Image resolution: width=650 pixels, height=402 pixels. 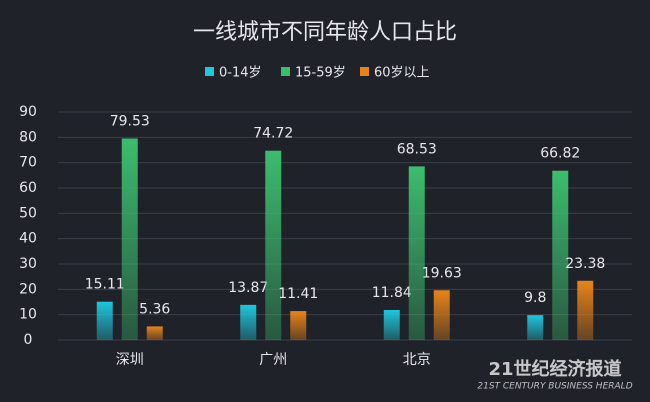 What do you see at coordinates (28, 289) in the screenshot?
I see `y-tick-label: 20` at bounding box center [28, 289].